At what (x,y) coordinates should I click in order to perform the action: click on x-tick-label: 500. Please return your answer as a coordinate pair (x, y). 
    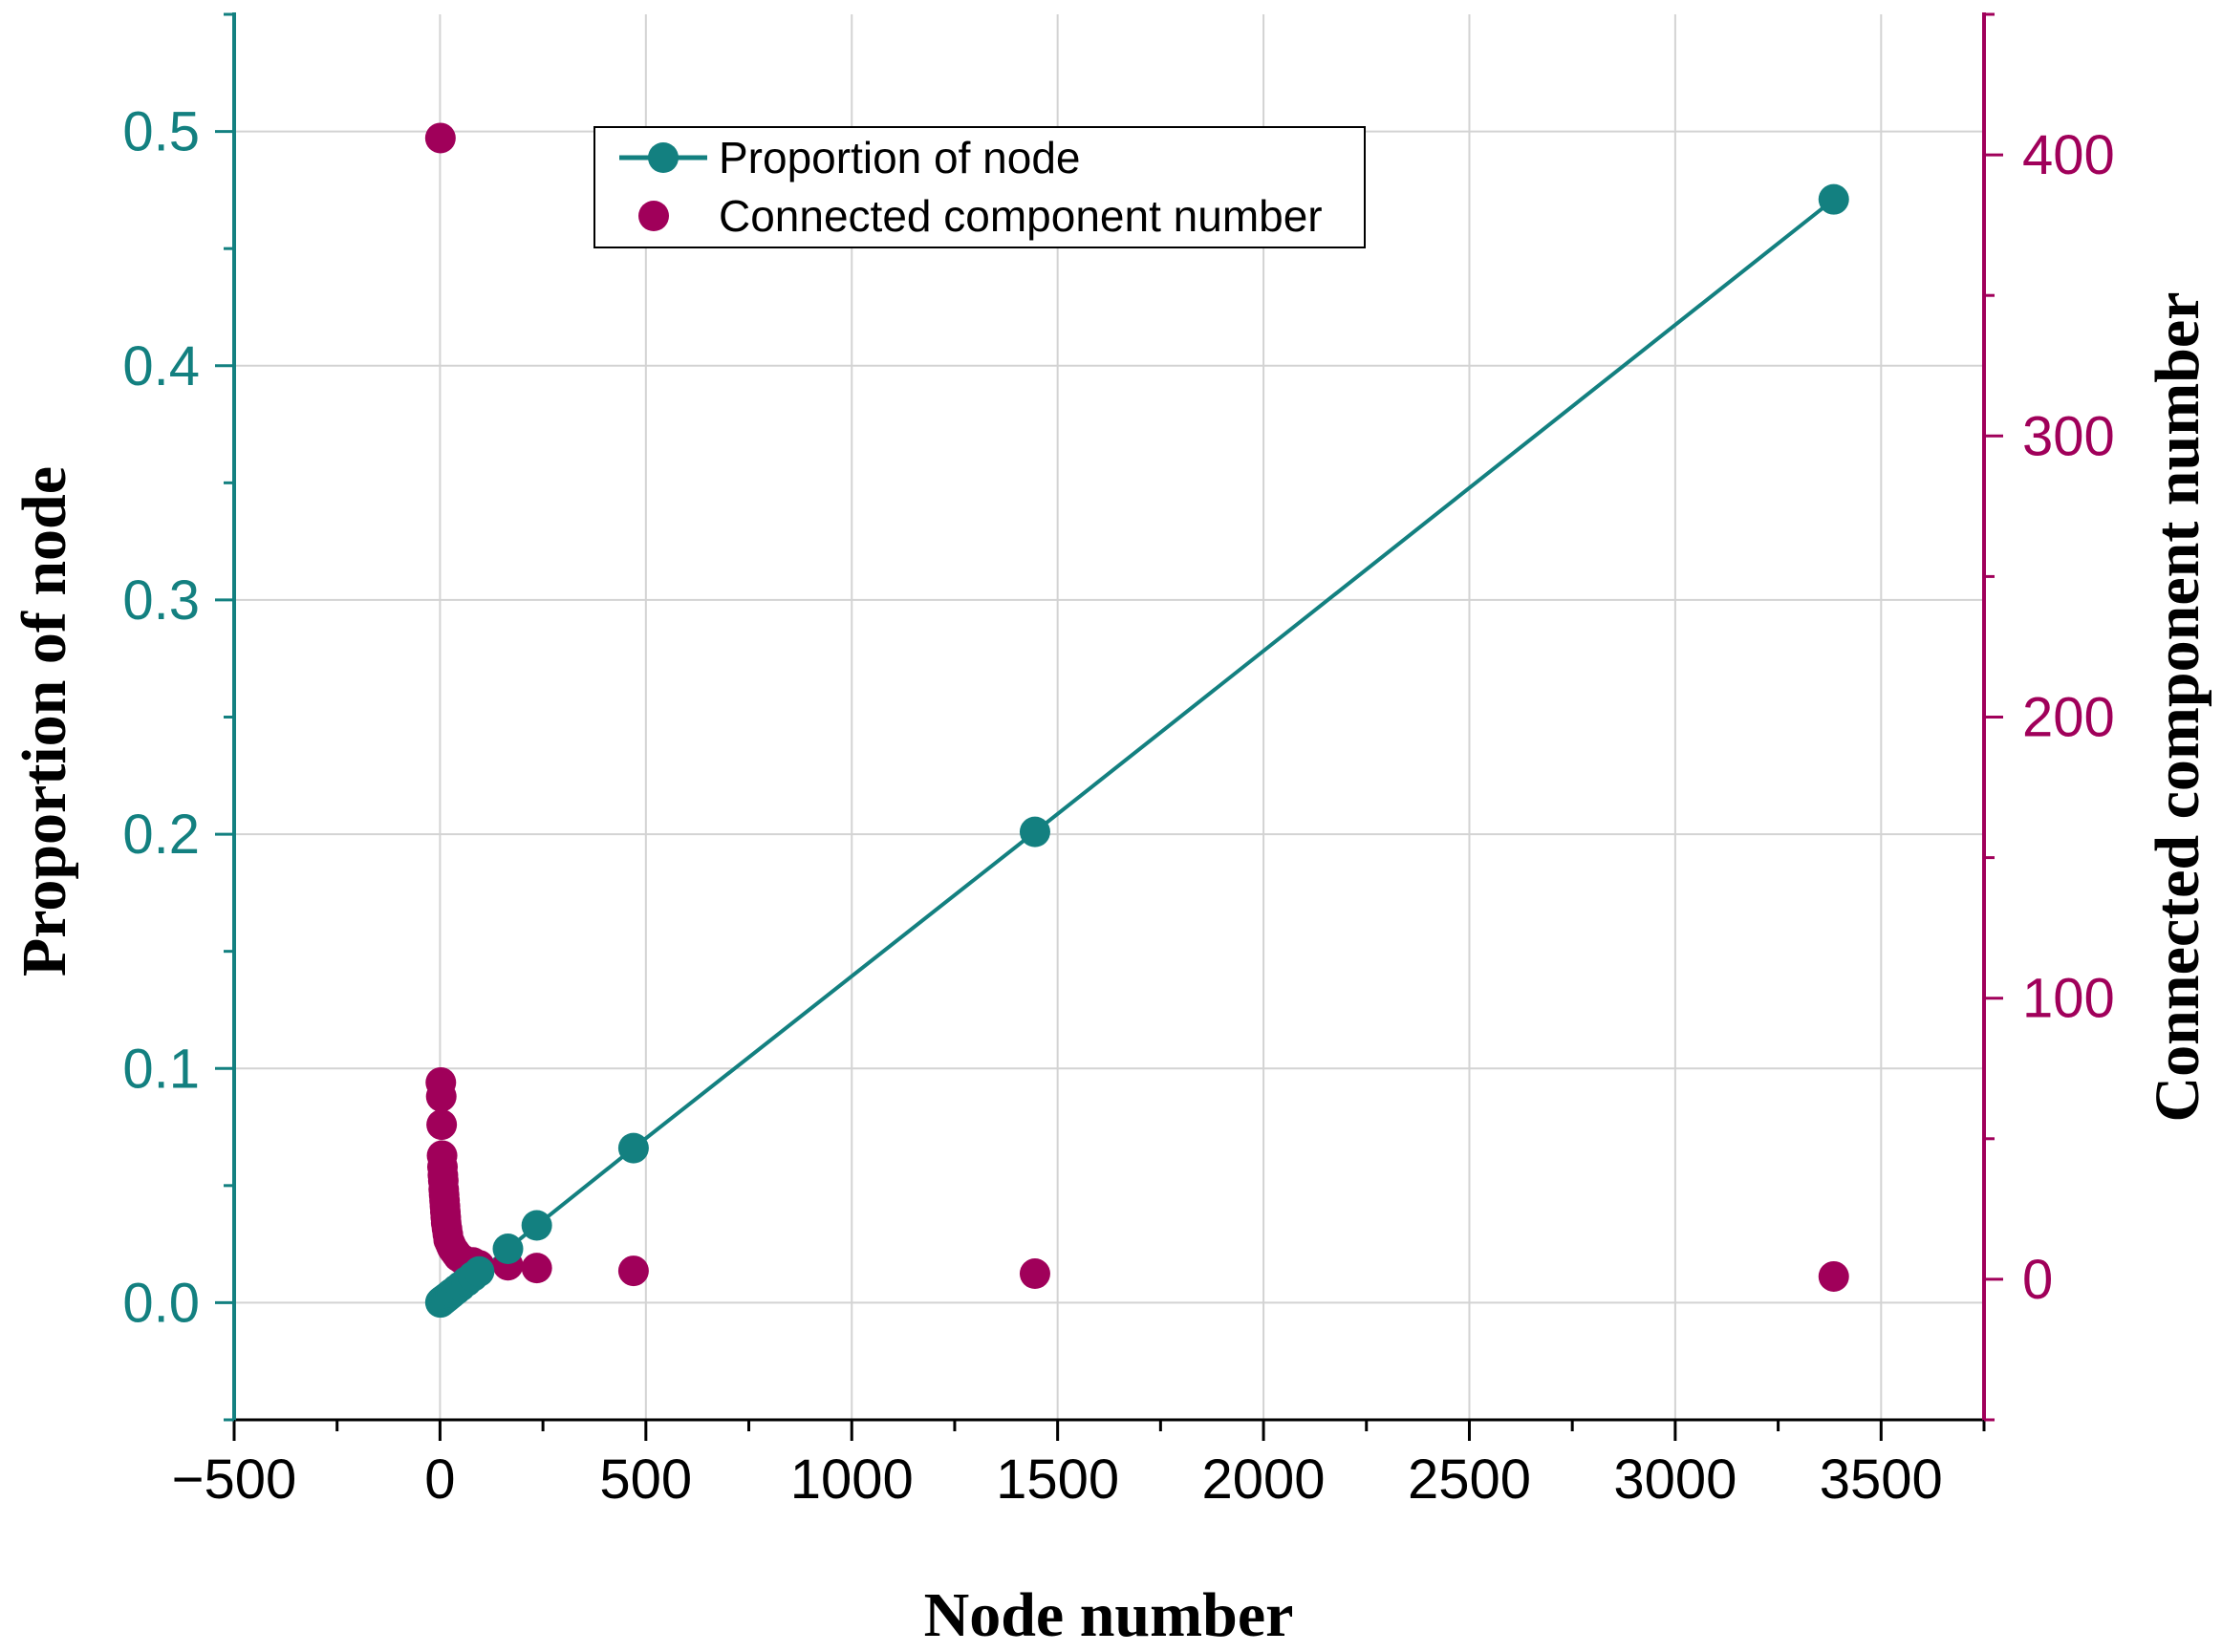
    Looking at the image, I should click on (645, 1479).